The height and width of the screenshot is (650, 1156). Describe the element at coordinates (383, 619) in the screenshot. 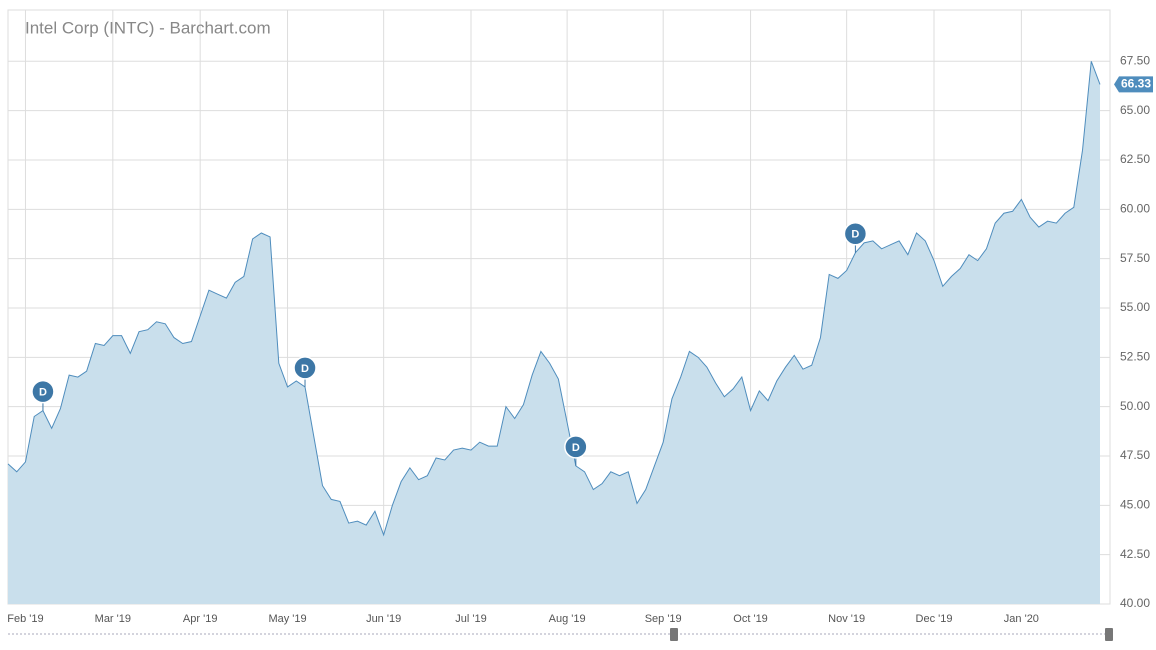

I see `x-tick-label: Jun '19` at that location.